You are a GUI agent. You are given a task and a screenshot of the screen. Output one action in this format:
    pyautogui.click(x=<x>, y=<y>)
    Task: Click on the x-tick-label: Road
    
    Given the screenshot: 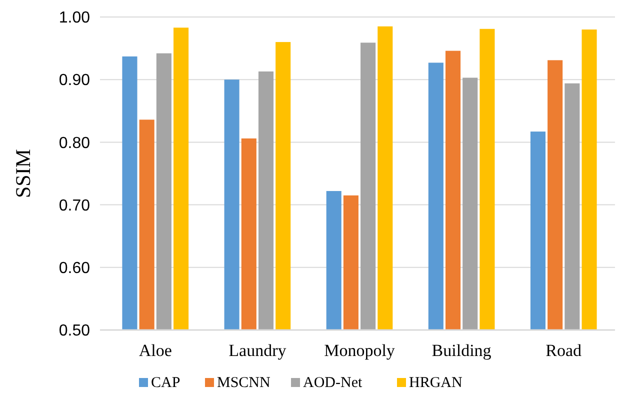 What is the action you would take?
    pyautogui.click(x=564, y=350)
    